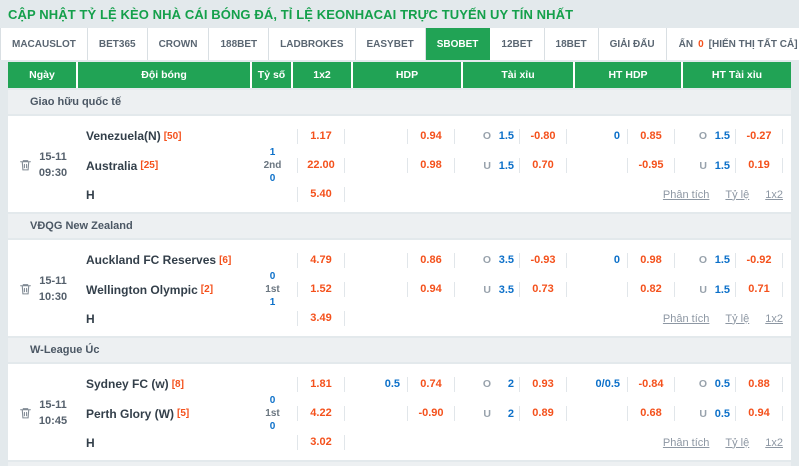 This screenshot has width=799, height=466. Describe the element at coordinates (321, 194) in the screenshot. I see `odds-1x2: 5.40` at that location.